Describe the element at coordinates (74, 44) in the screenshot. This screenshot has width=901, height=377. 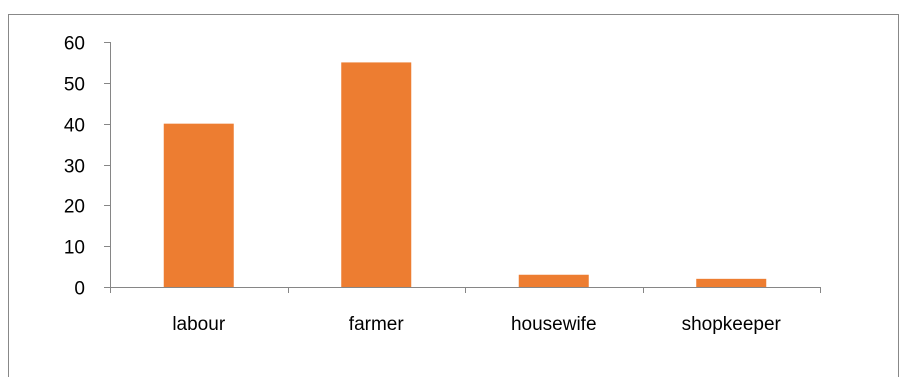
I see `y-tick-label: 60` at that location.